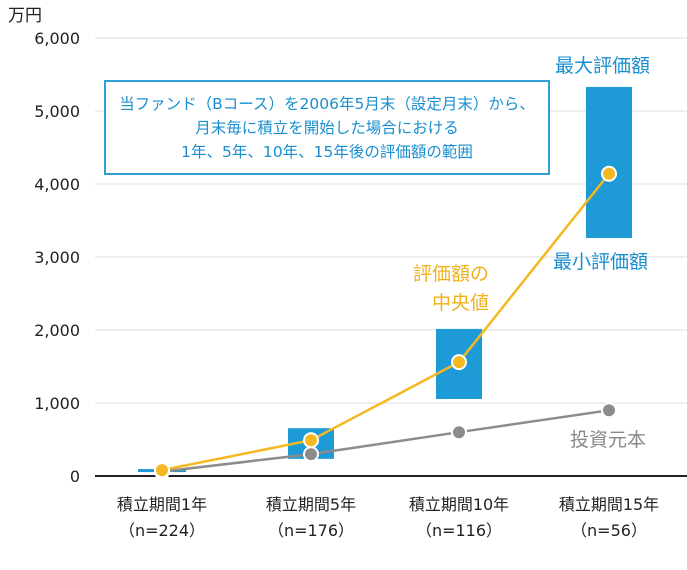 The image size is (687, 570). I want to click on y-tick-label: 5,000, so click(57, 111).